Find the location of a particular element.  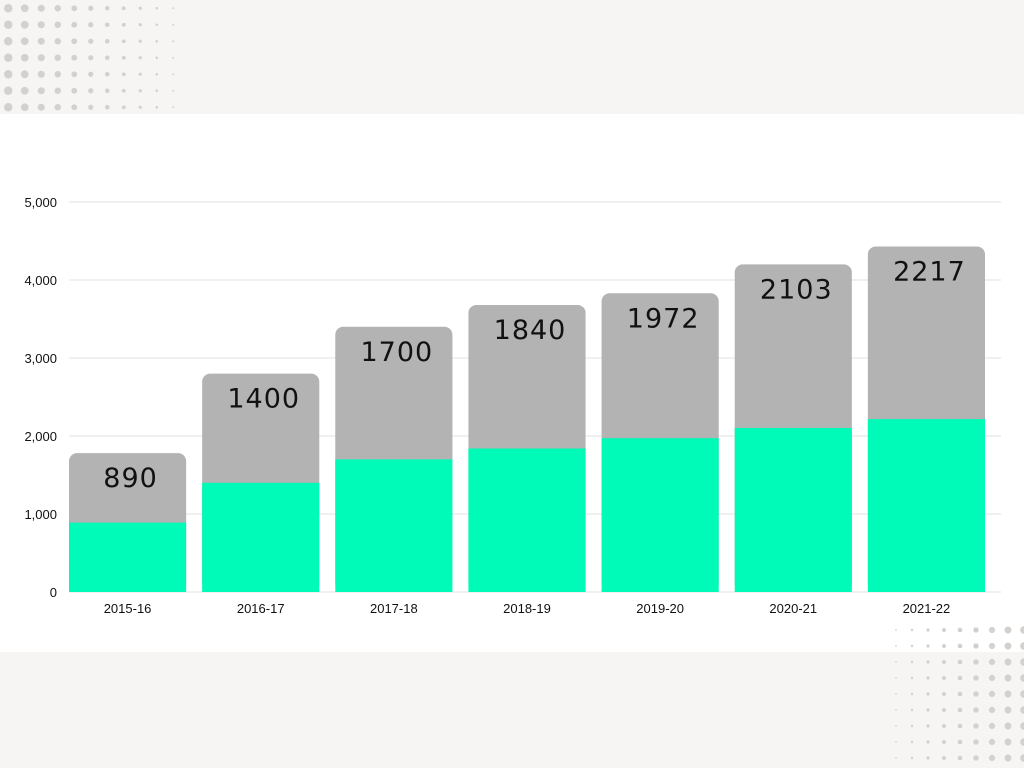

y-tick-label: 1,000 is located at coordinates (40, 514).